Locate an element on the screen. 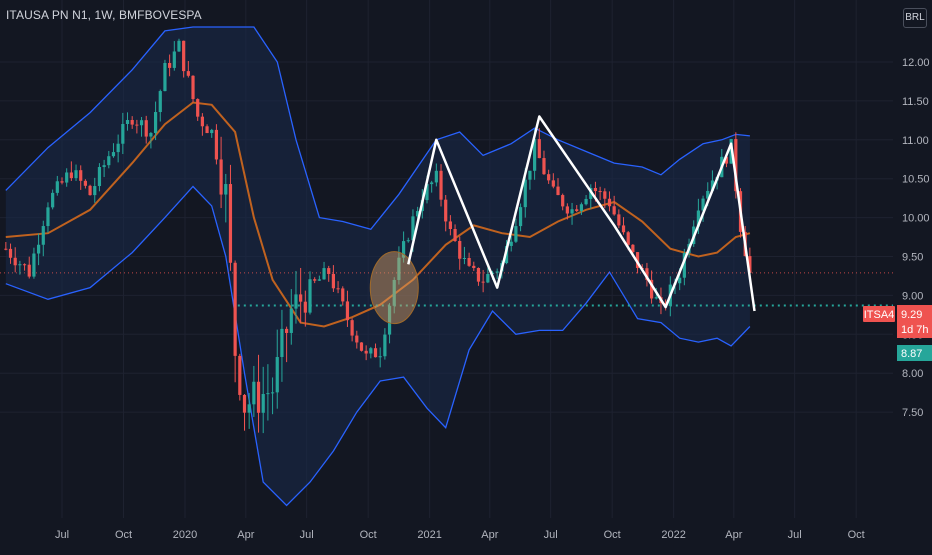 The width and height of the screenshot is (932, 555). currency-button: BRL is located at coordinates (915, 18).